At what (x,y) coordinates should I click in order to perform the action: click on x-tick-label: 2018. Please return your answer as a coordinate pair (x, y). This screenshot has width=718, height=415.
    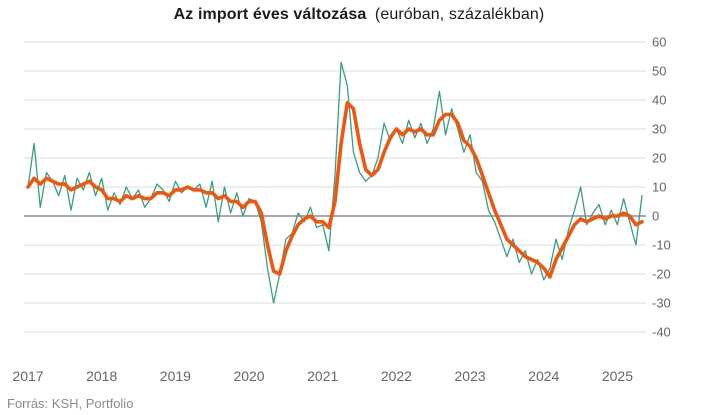
    Looking at the image, I should click on (101, 376).